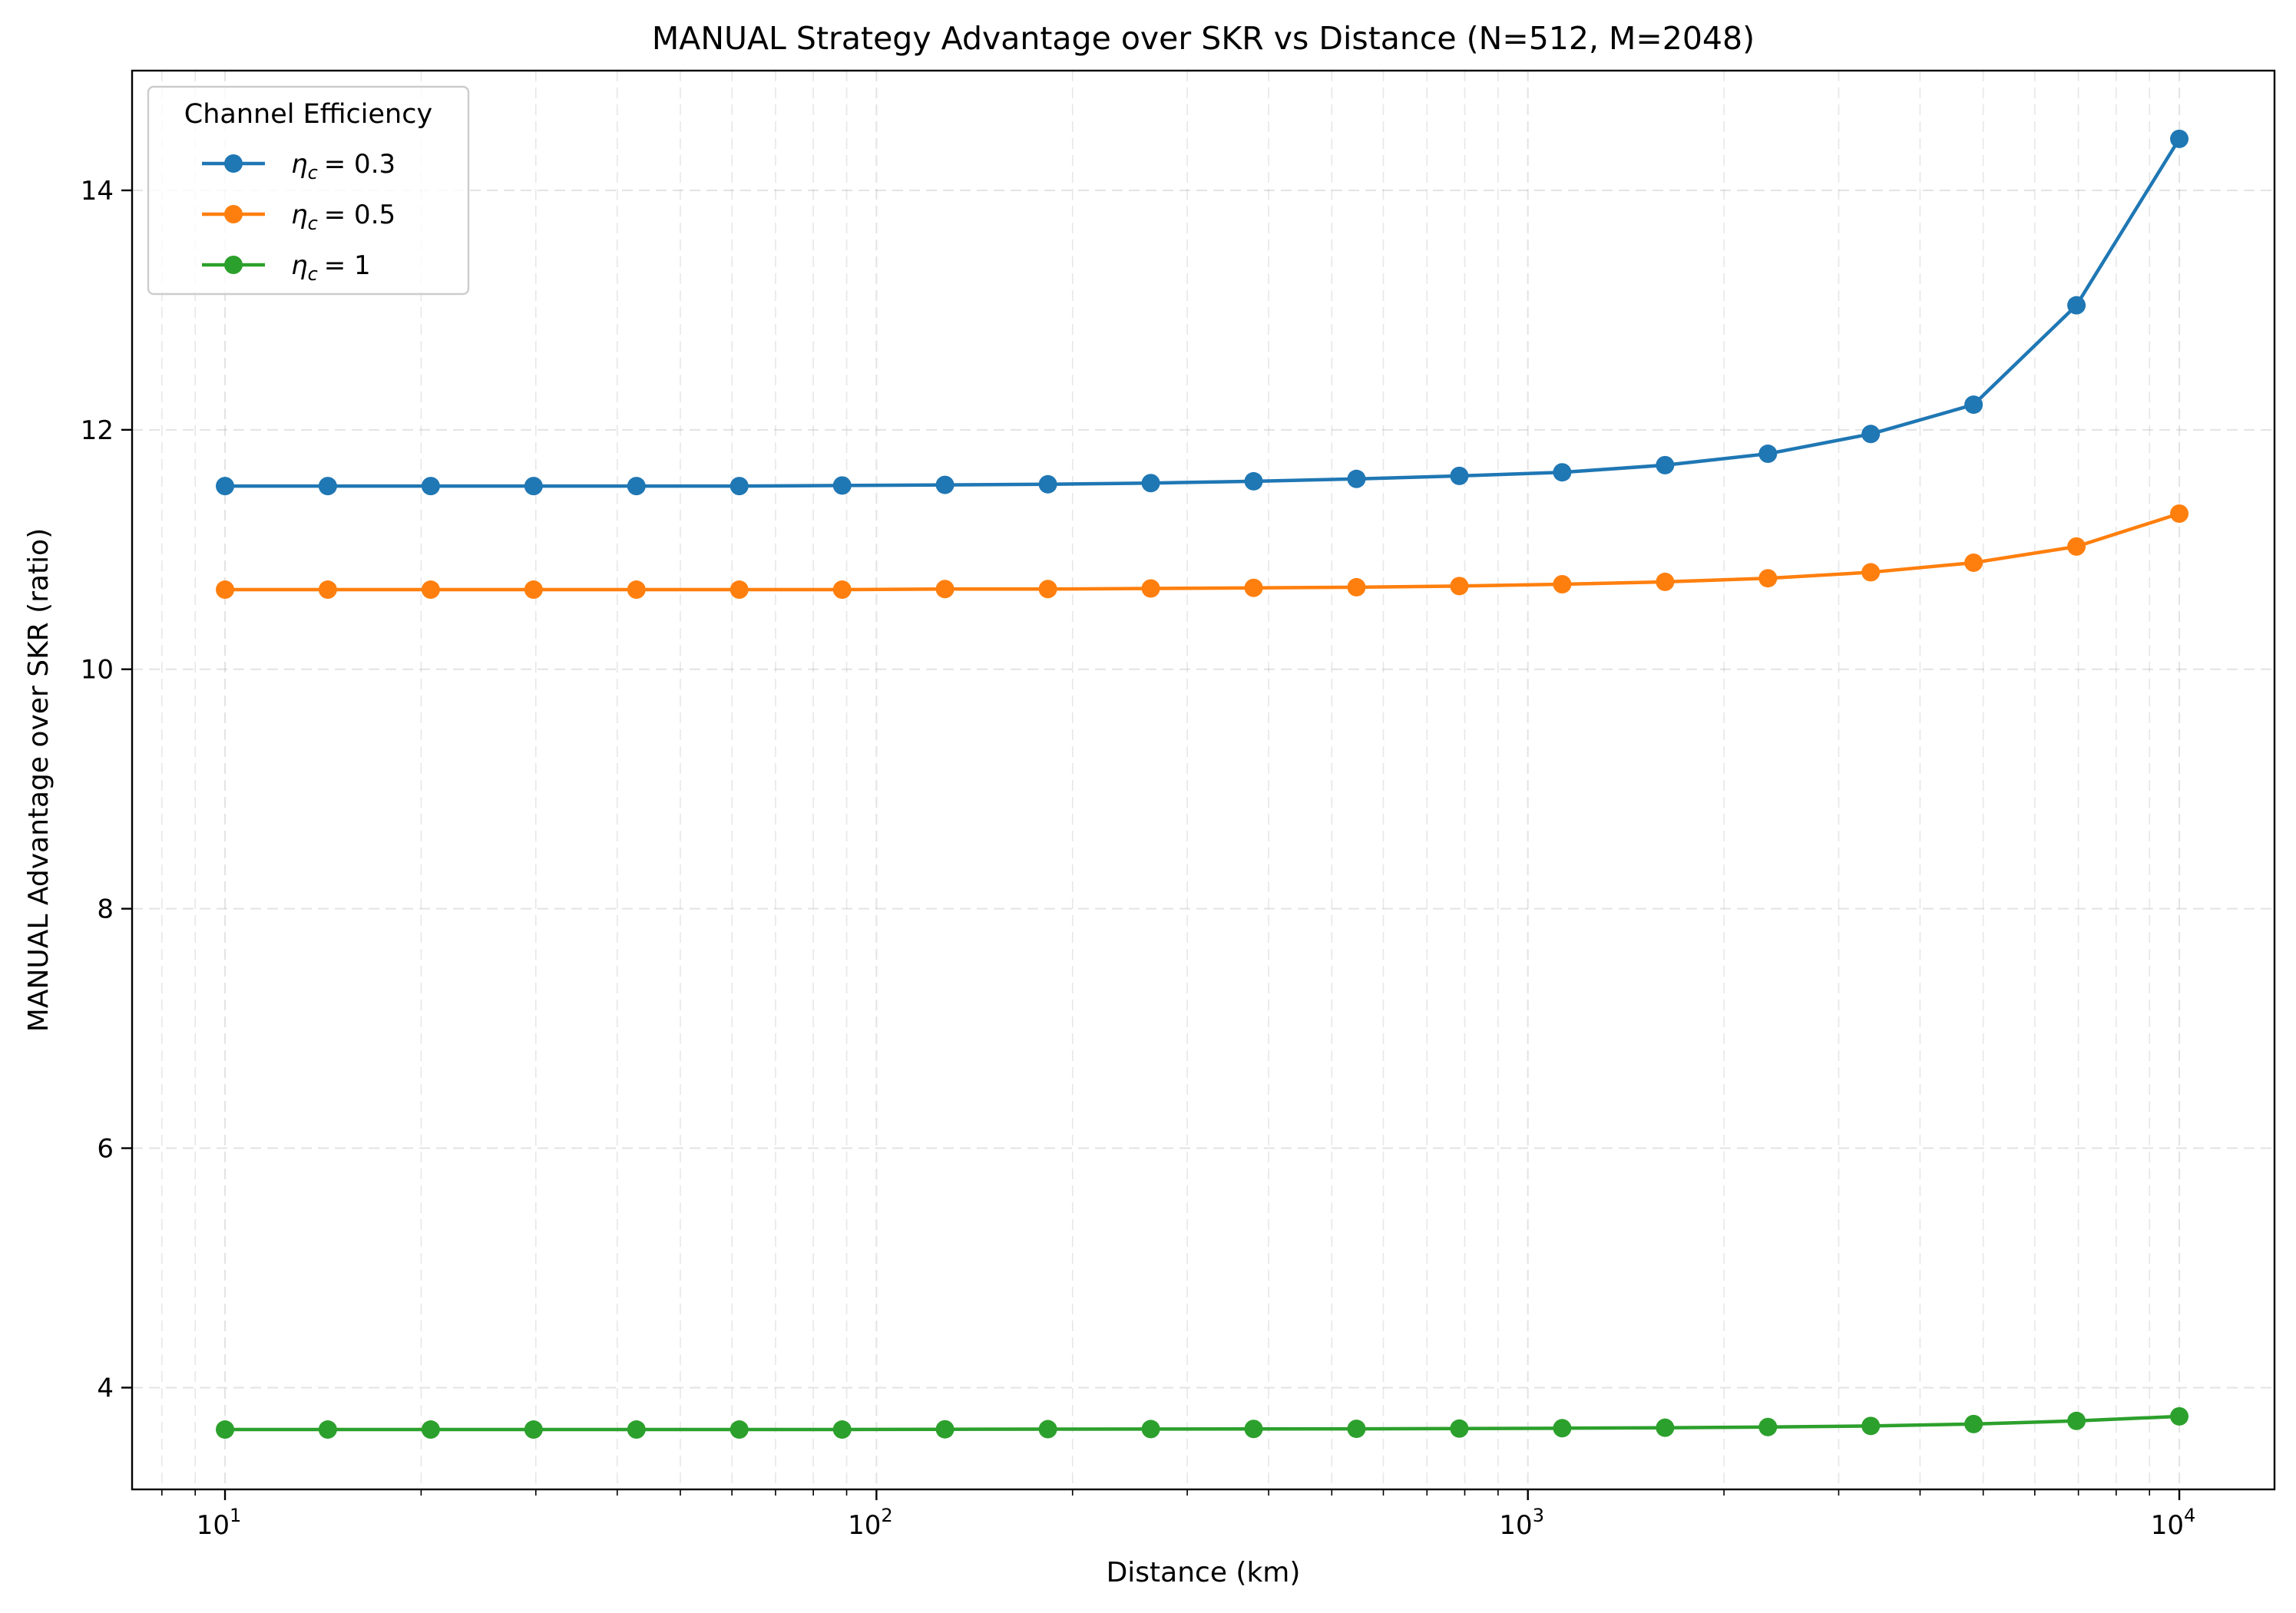  I want to click on y-tick-label: 14, so click(97, 191).